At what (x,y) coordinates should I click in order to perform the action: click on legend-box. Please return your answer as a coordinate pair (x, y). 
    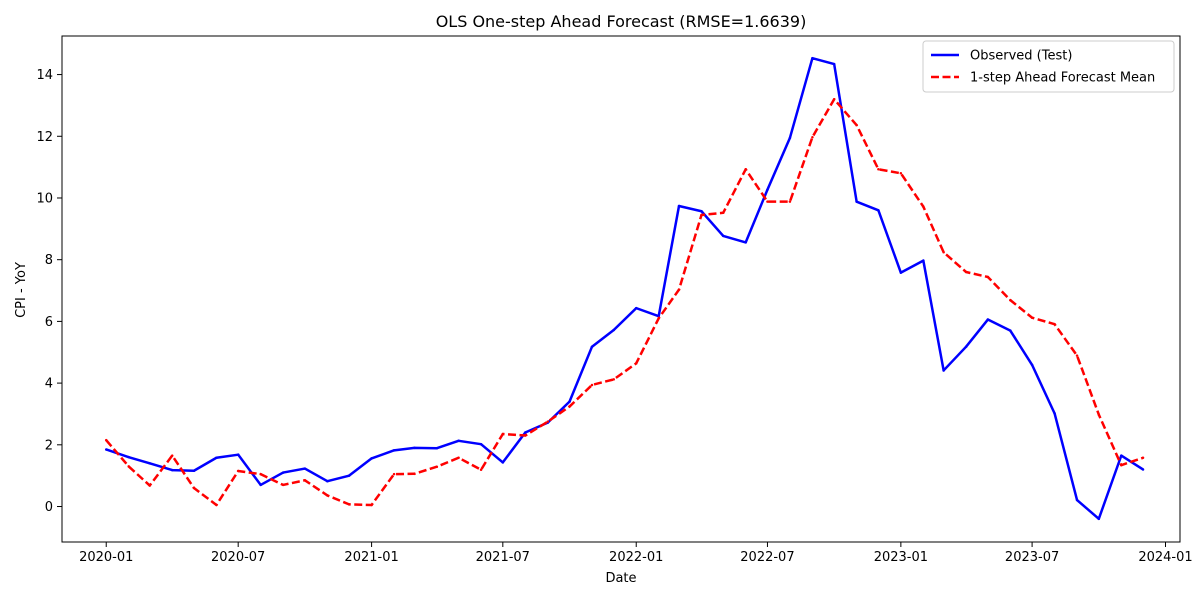
    Looking at the image, I should click on (1048, 66).